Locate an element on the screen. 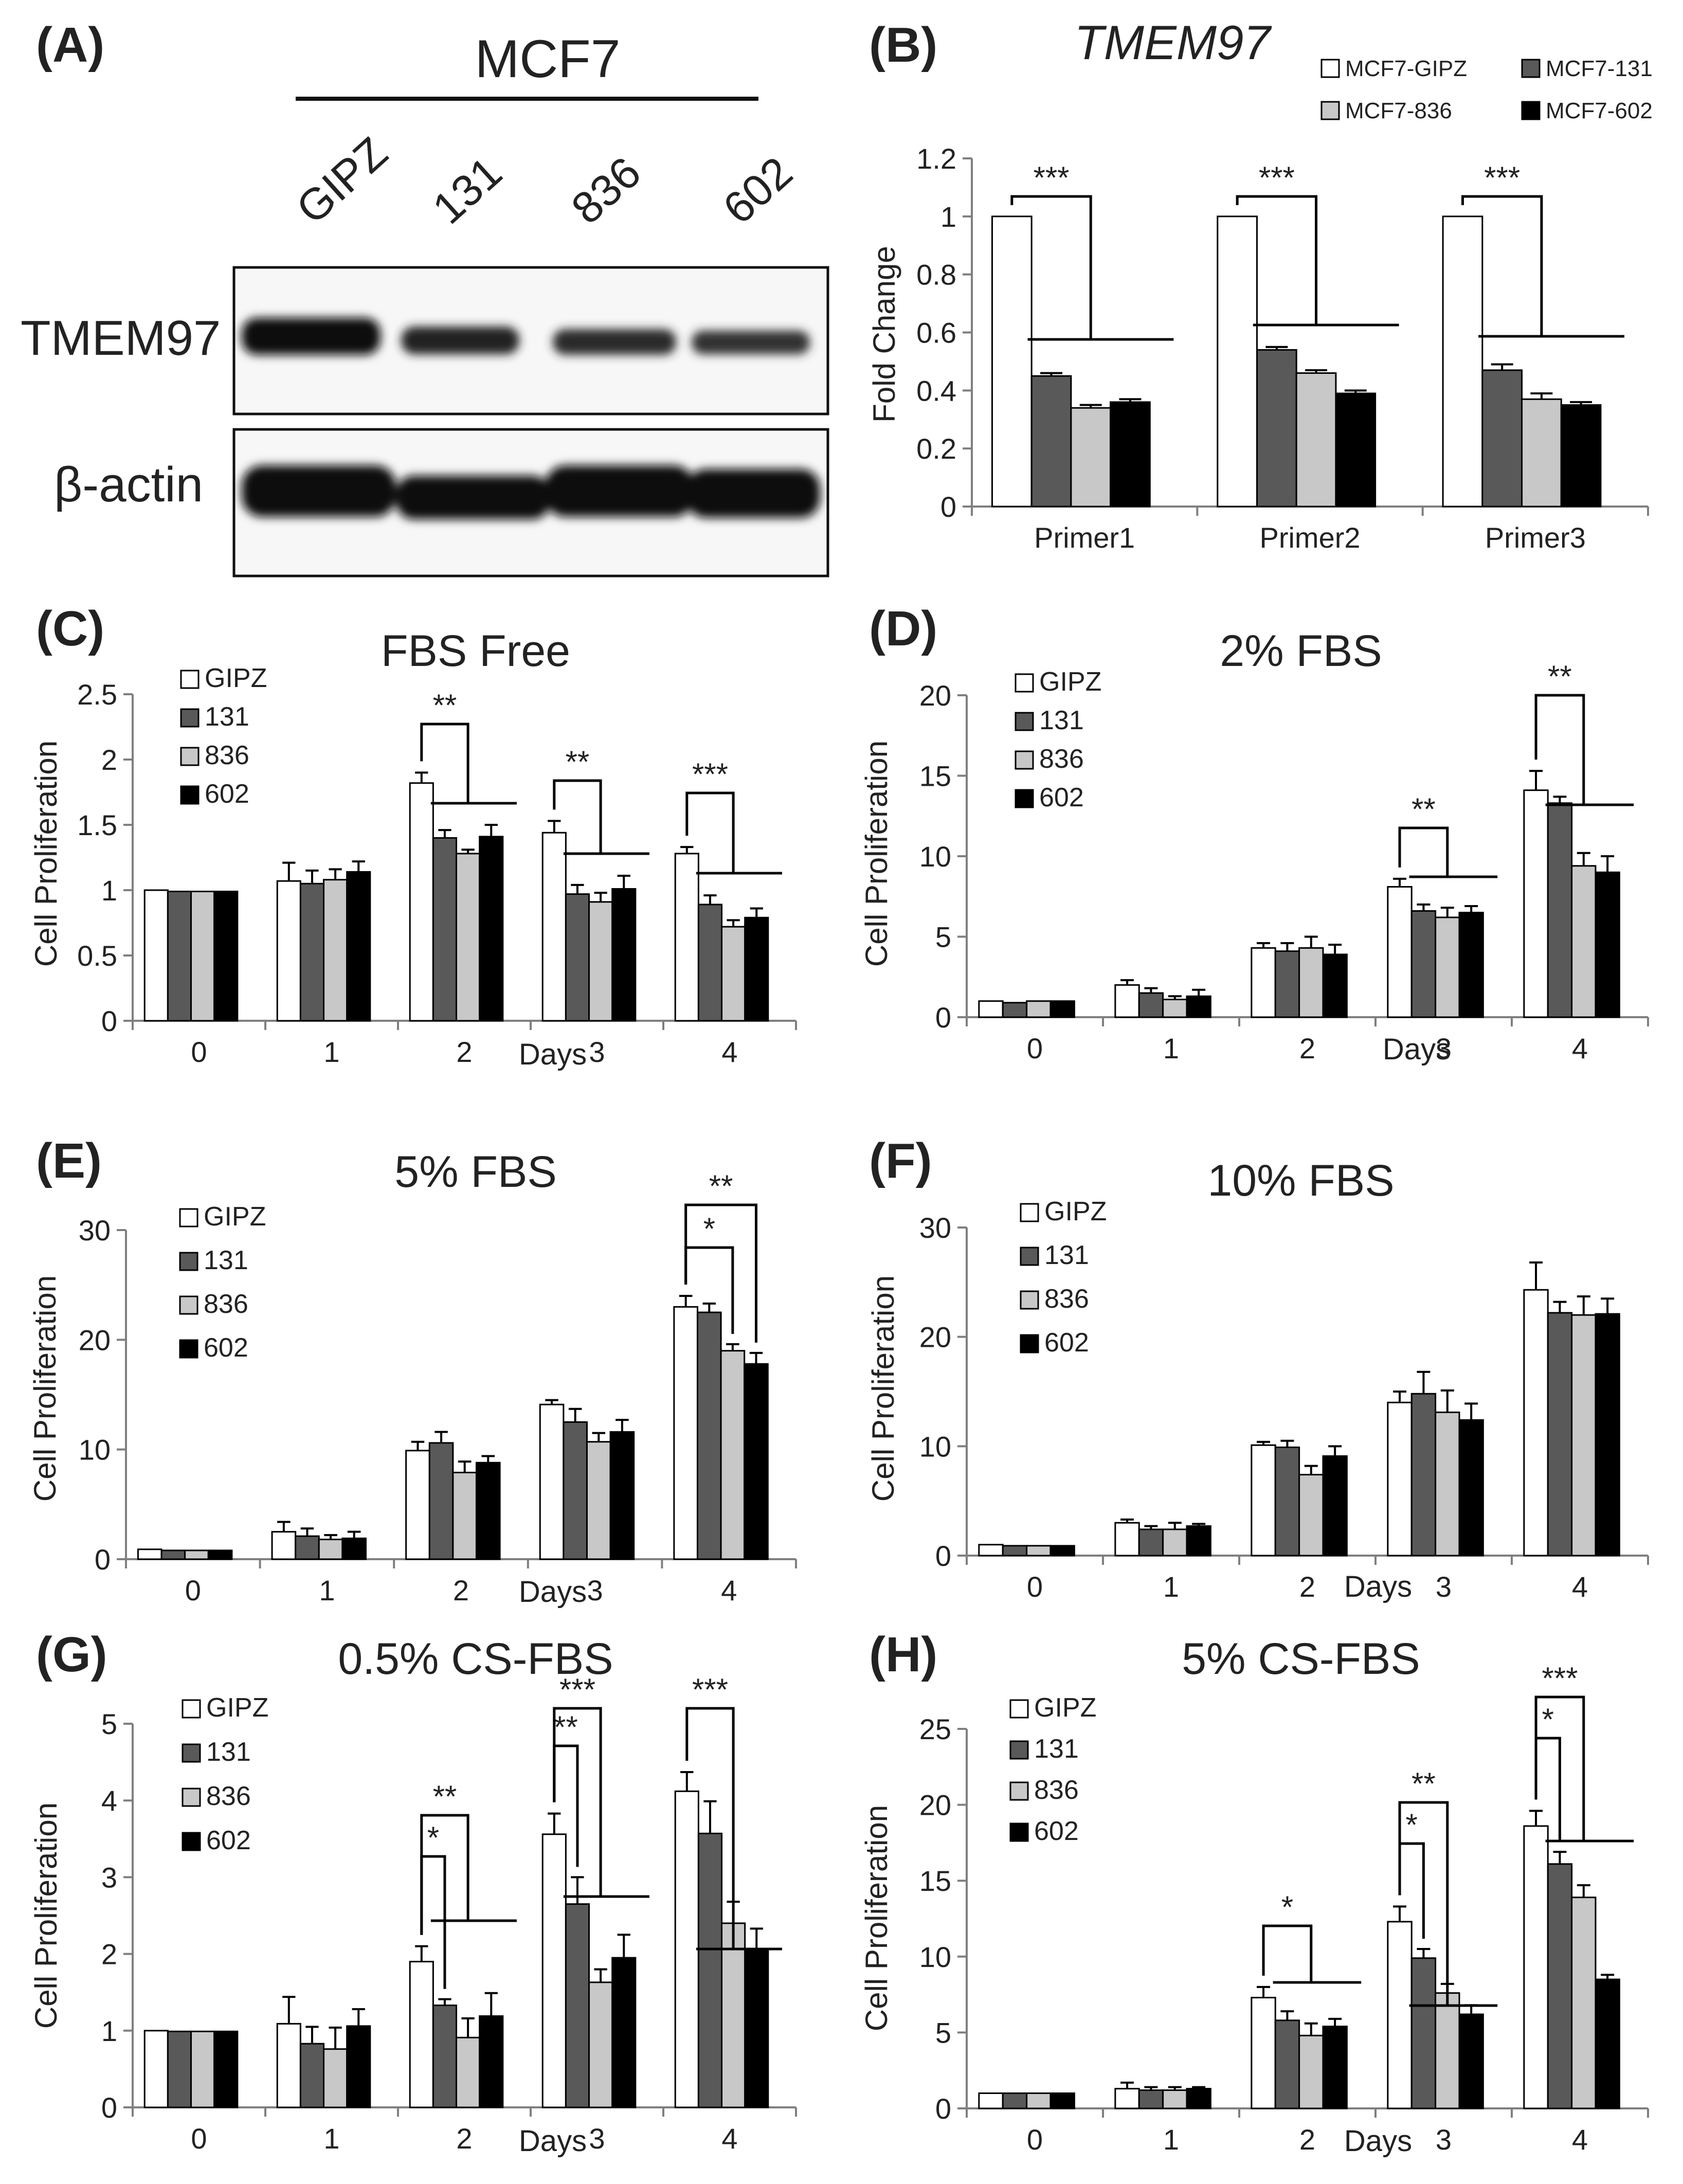 This screenshot has height=2184, width=1683. x-tick-label: Primer1 is located at coordinates (1084, 537).